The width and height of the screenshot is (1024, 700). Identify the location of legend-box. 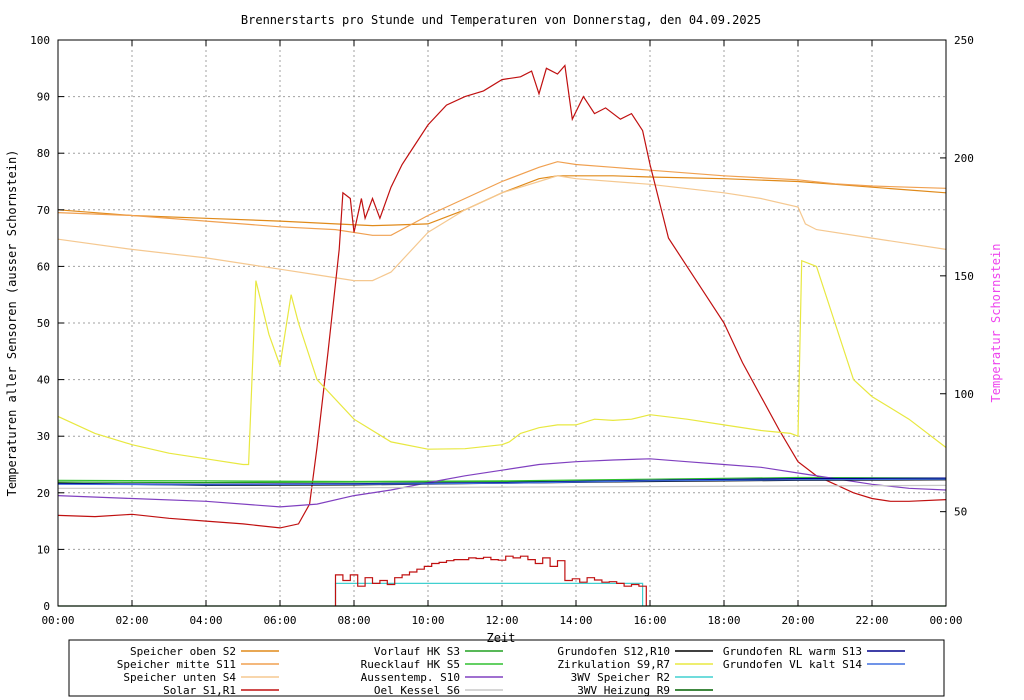
(506, 668).